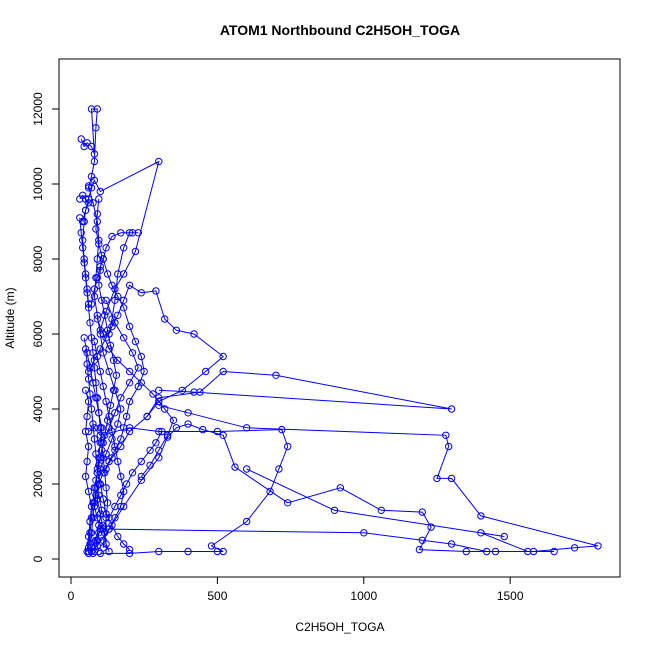 This screenshot has width=650, height=650. Describe the element at coordinates (71, 596) in the screenshot. I see `x-tick-label: 0` at that location.